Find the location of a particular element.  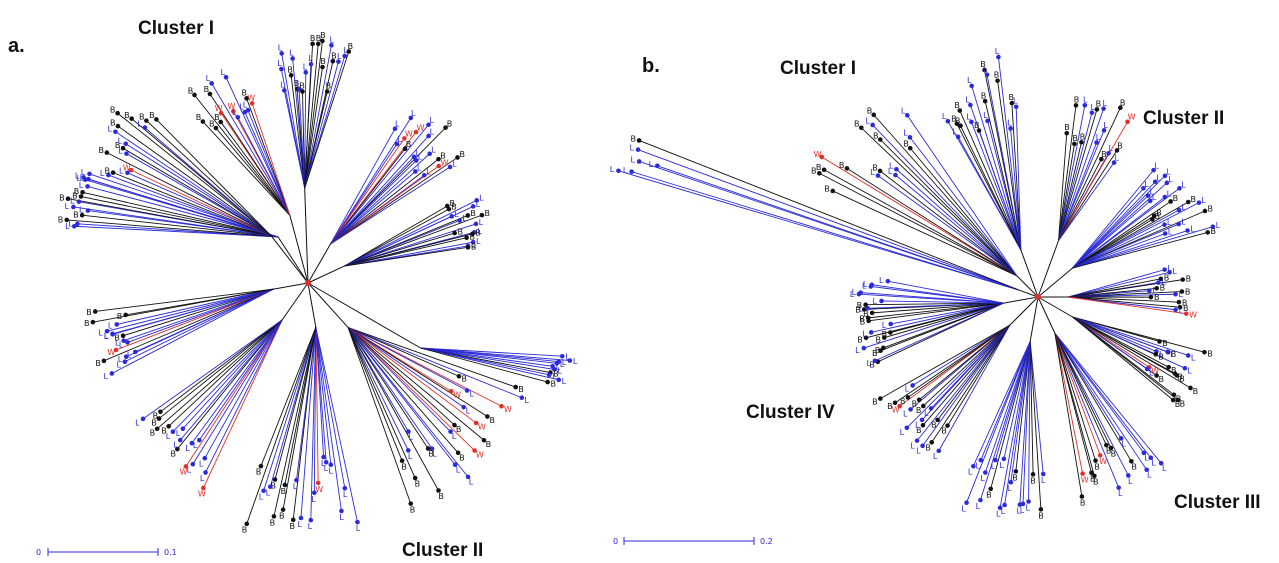

tree-a-internal-branch is located at coordinates (293, 260).